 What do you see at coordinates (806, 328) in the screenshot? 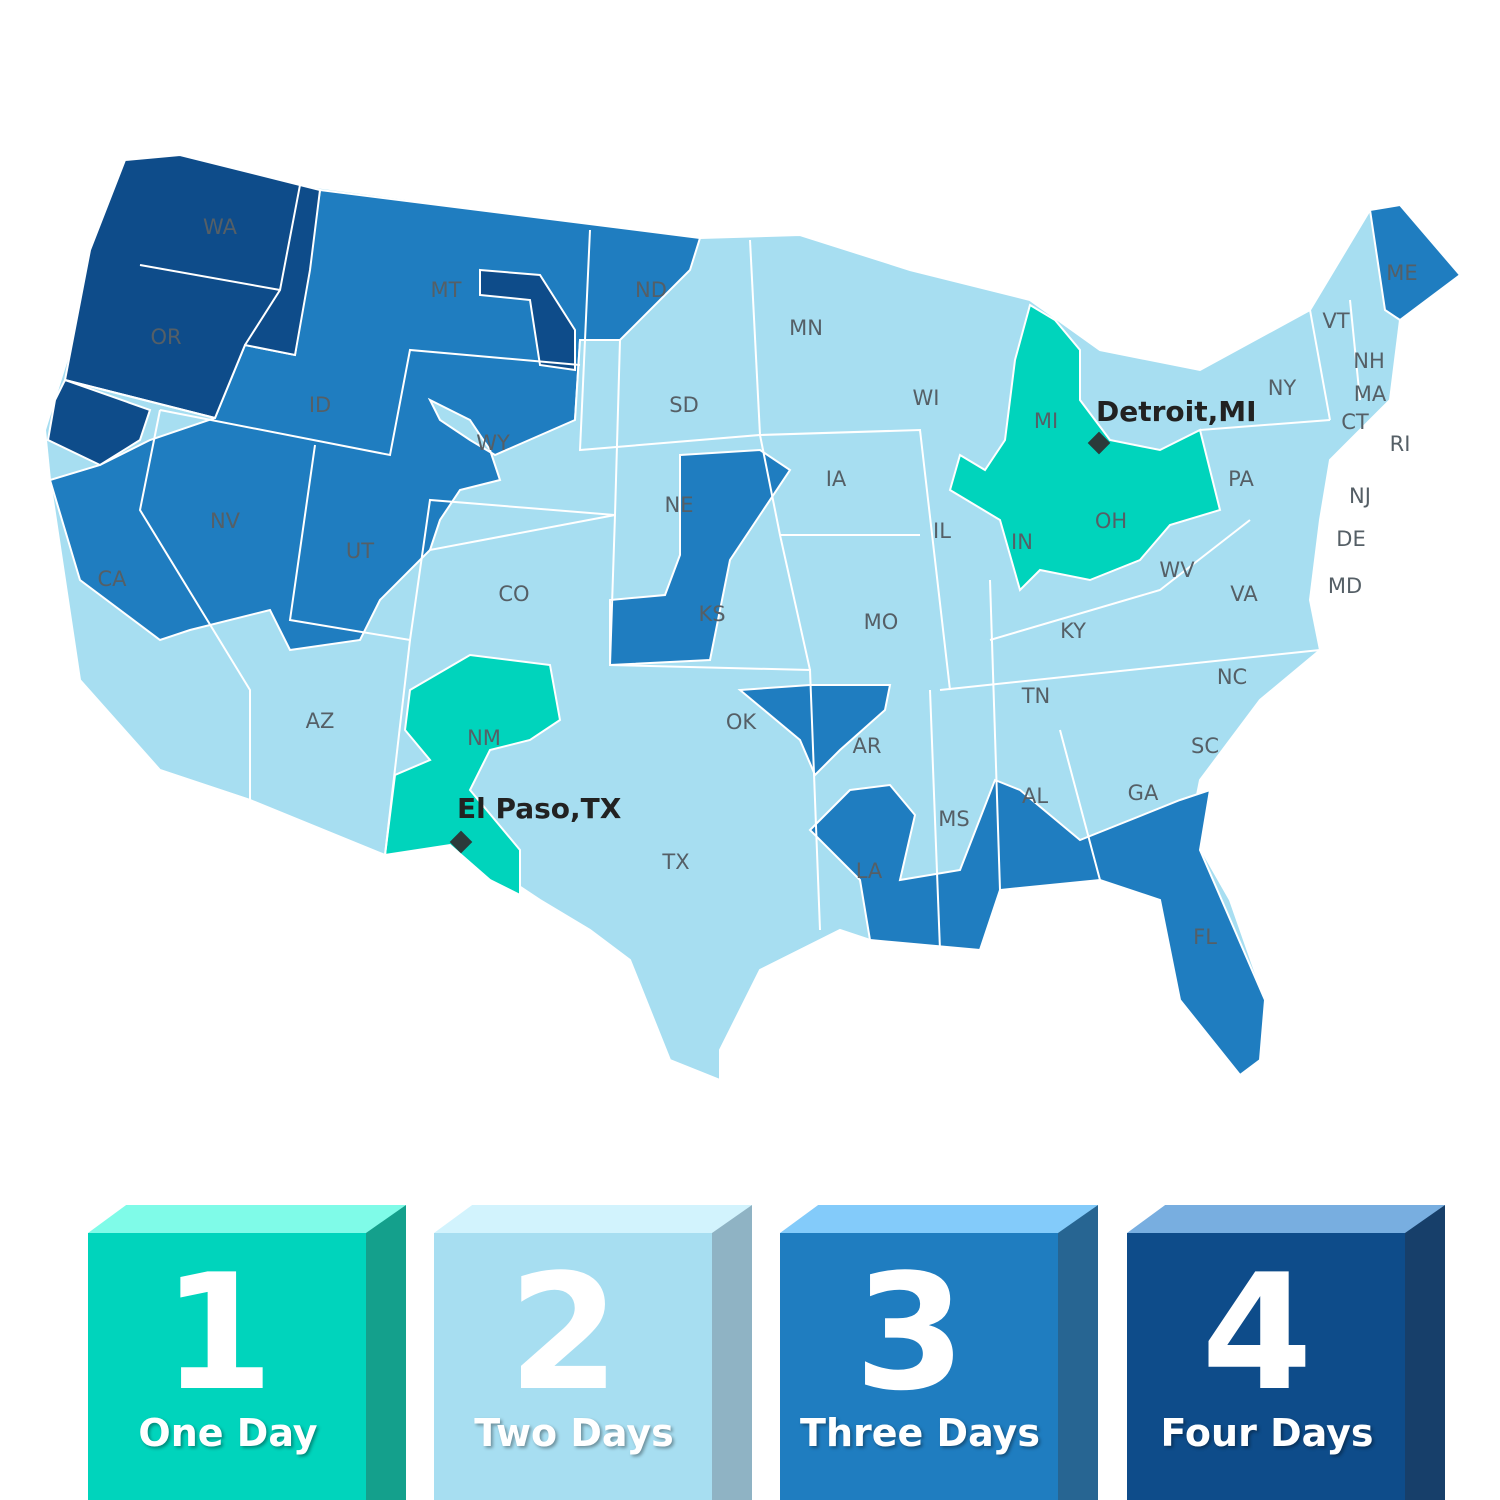
I see `state-label-mn: MN` at bounding box center [806, 328].